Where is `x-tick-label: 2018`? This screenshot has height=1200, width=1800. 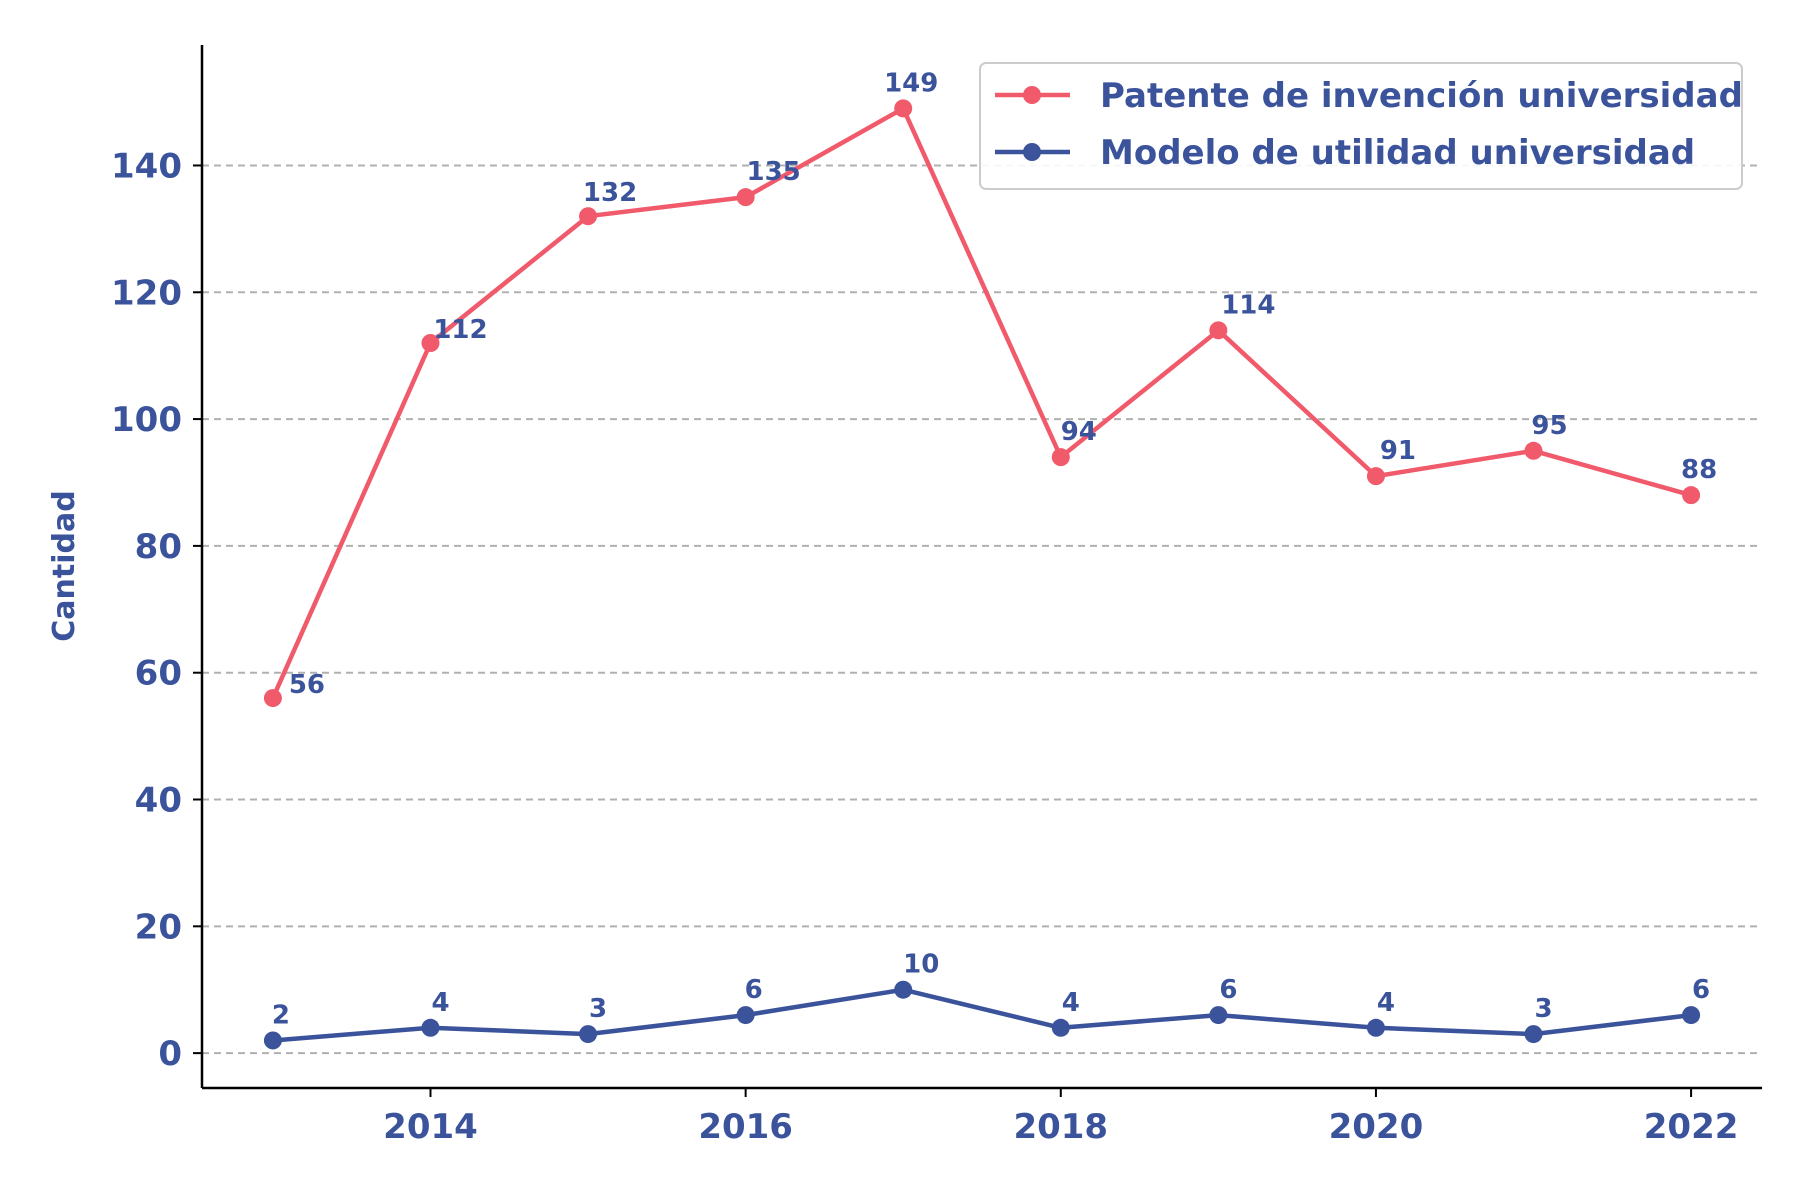
x-tick-label: 2018 is located at coordinates (1060, 1127).